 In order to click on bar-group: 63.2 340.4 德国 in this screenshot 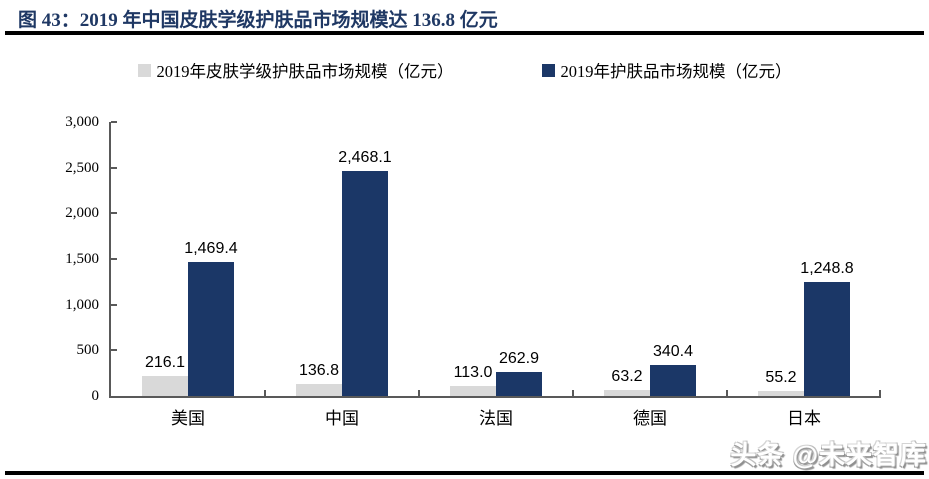, I will do `click(650, 275)`.